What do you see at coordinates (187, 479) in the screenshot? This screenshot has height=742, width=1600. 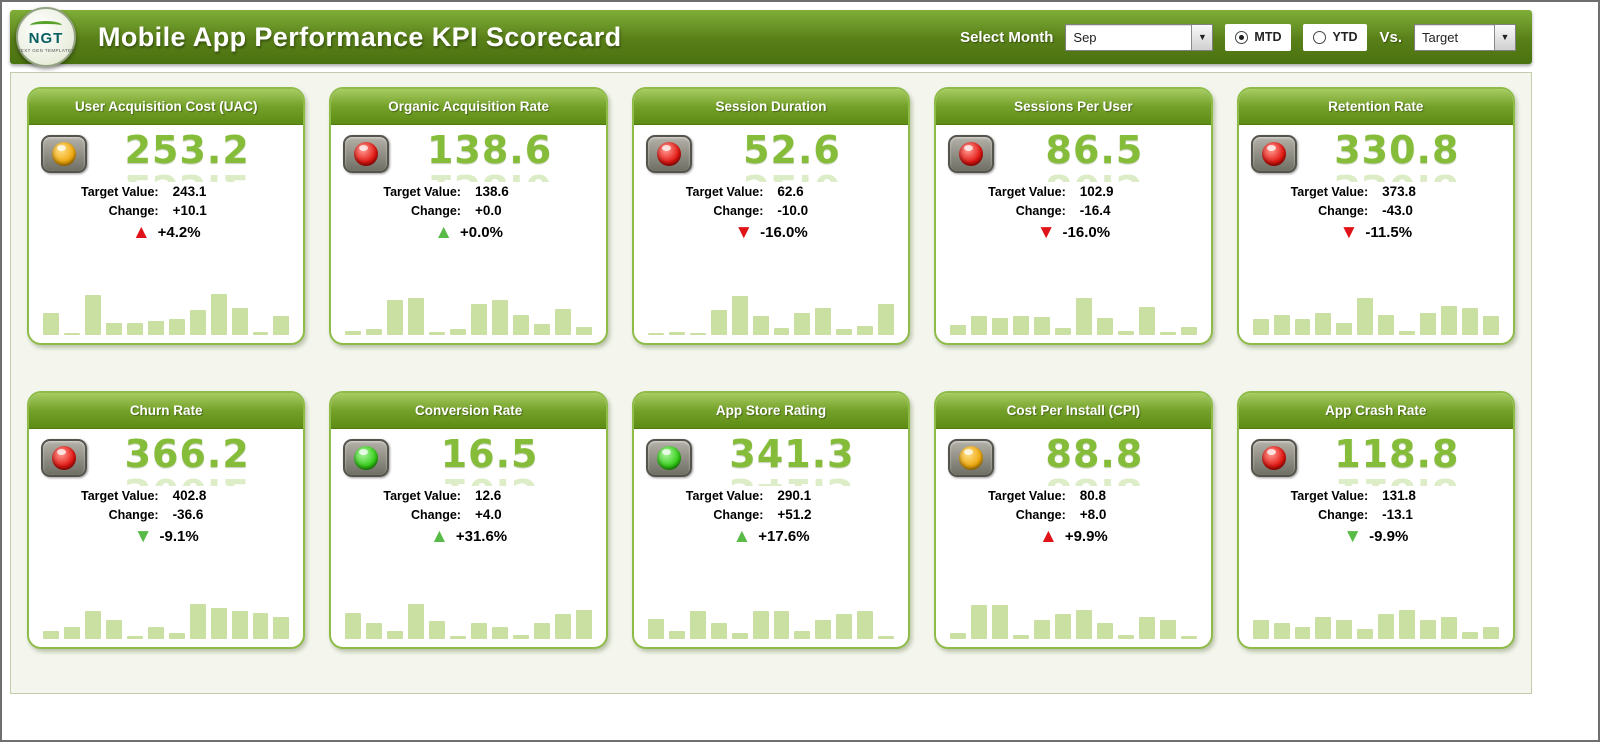 I see `kpi-value-reflection: 366.2` at bounding box center [187, 479].